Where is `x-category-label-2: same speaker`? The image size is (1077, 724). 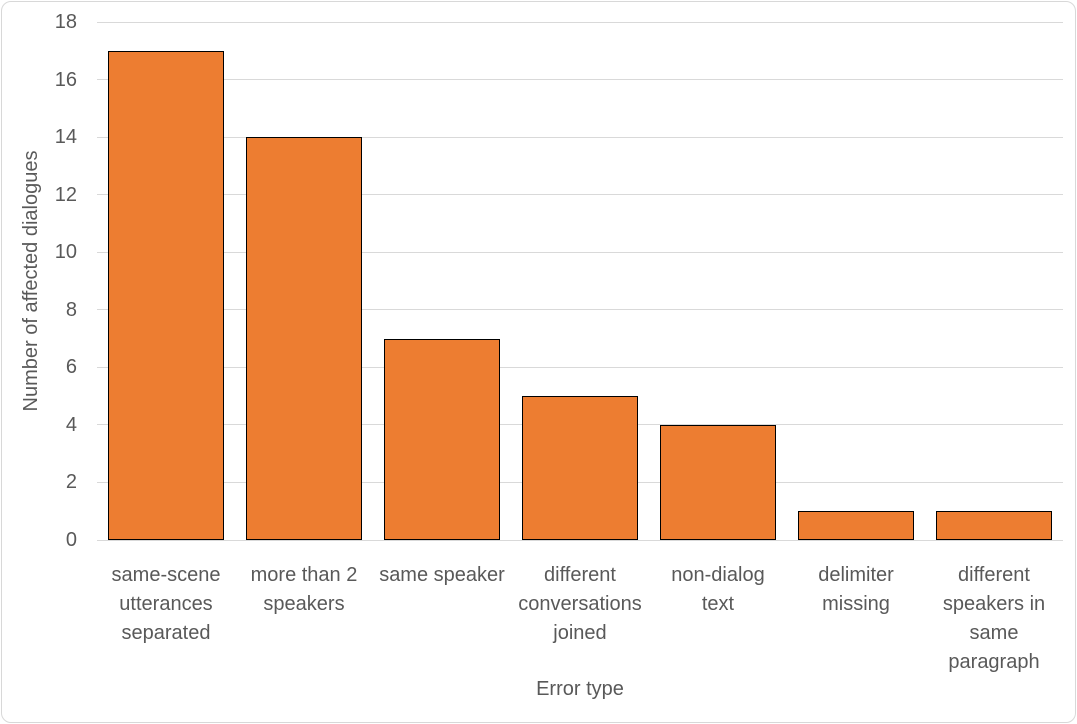
x-category-label-2: same speaker is located at coordinates (442, 575).